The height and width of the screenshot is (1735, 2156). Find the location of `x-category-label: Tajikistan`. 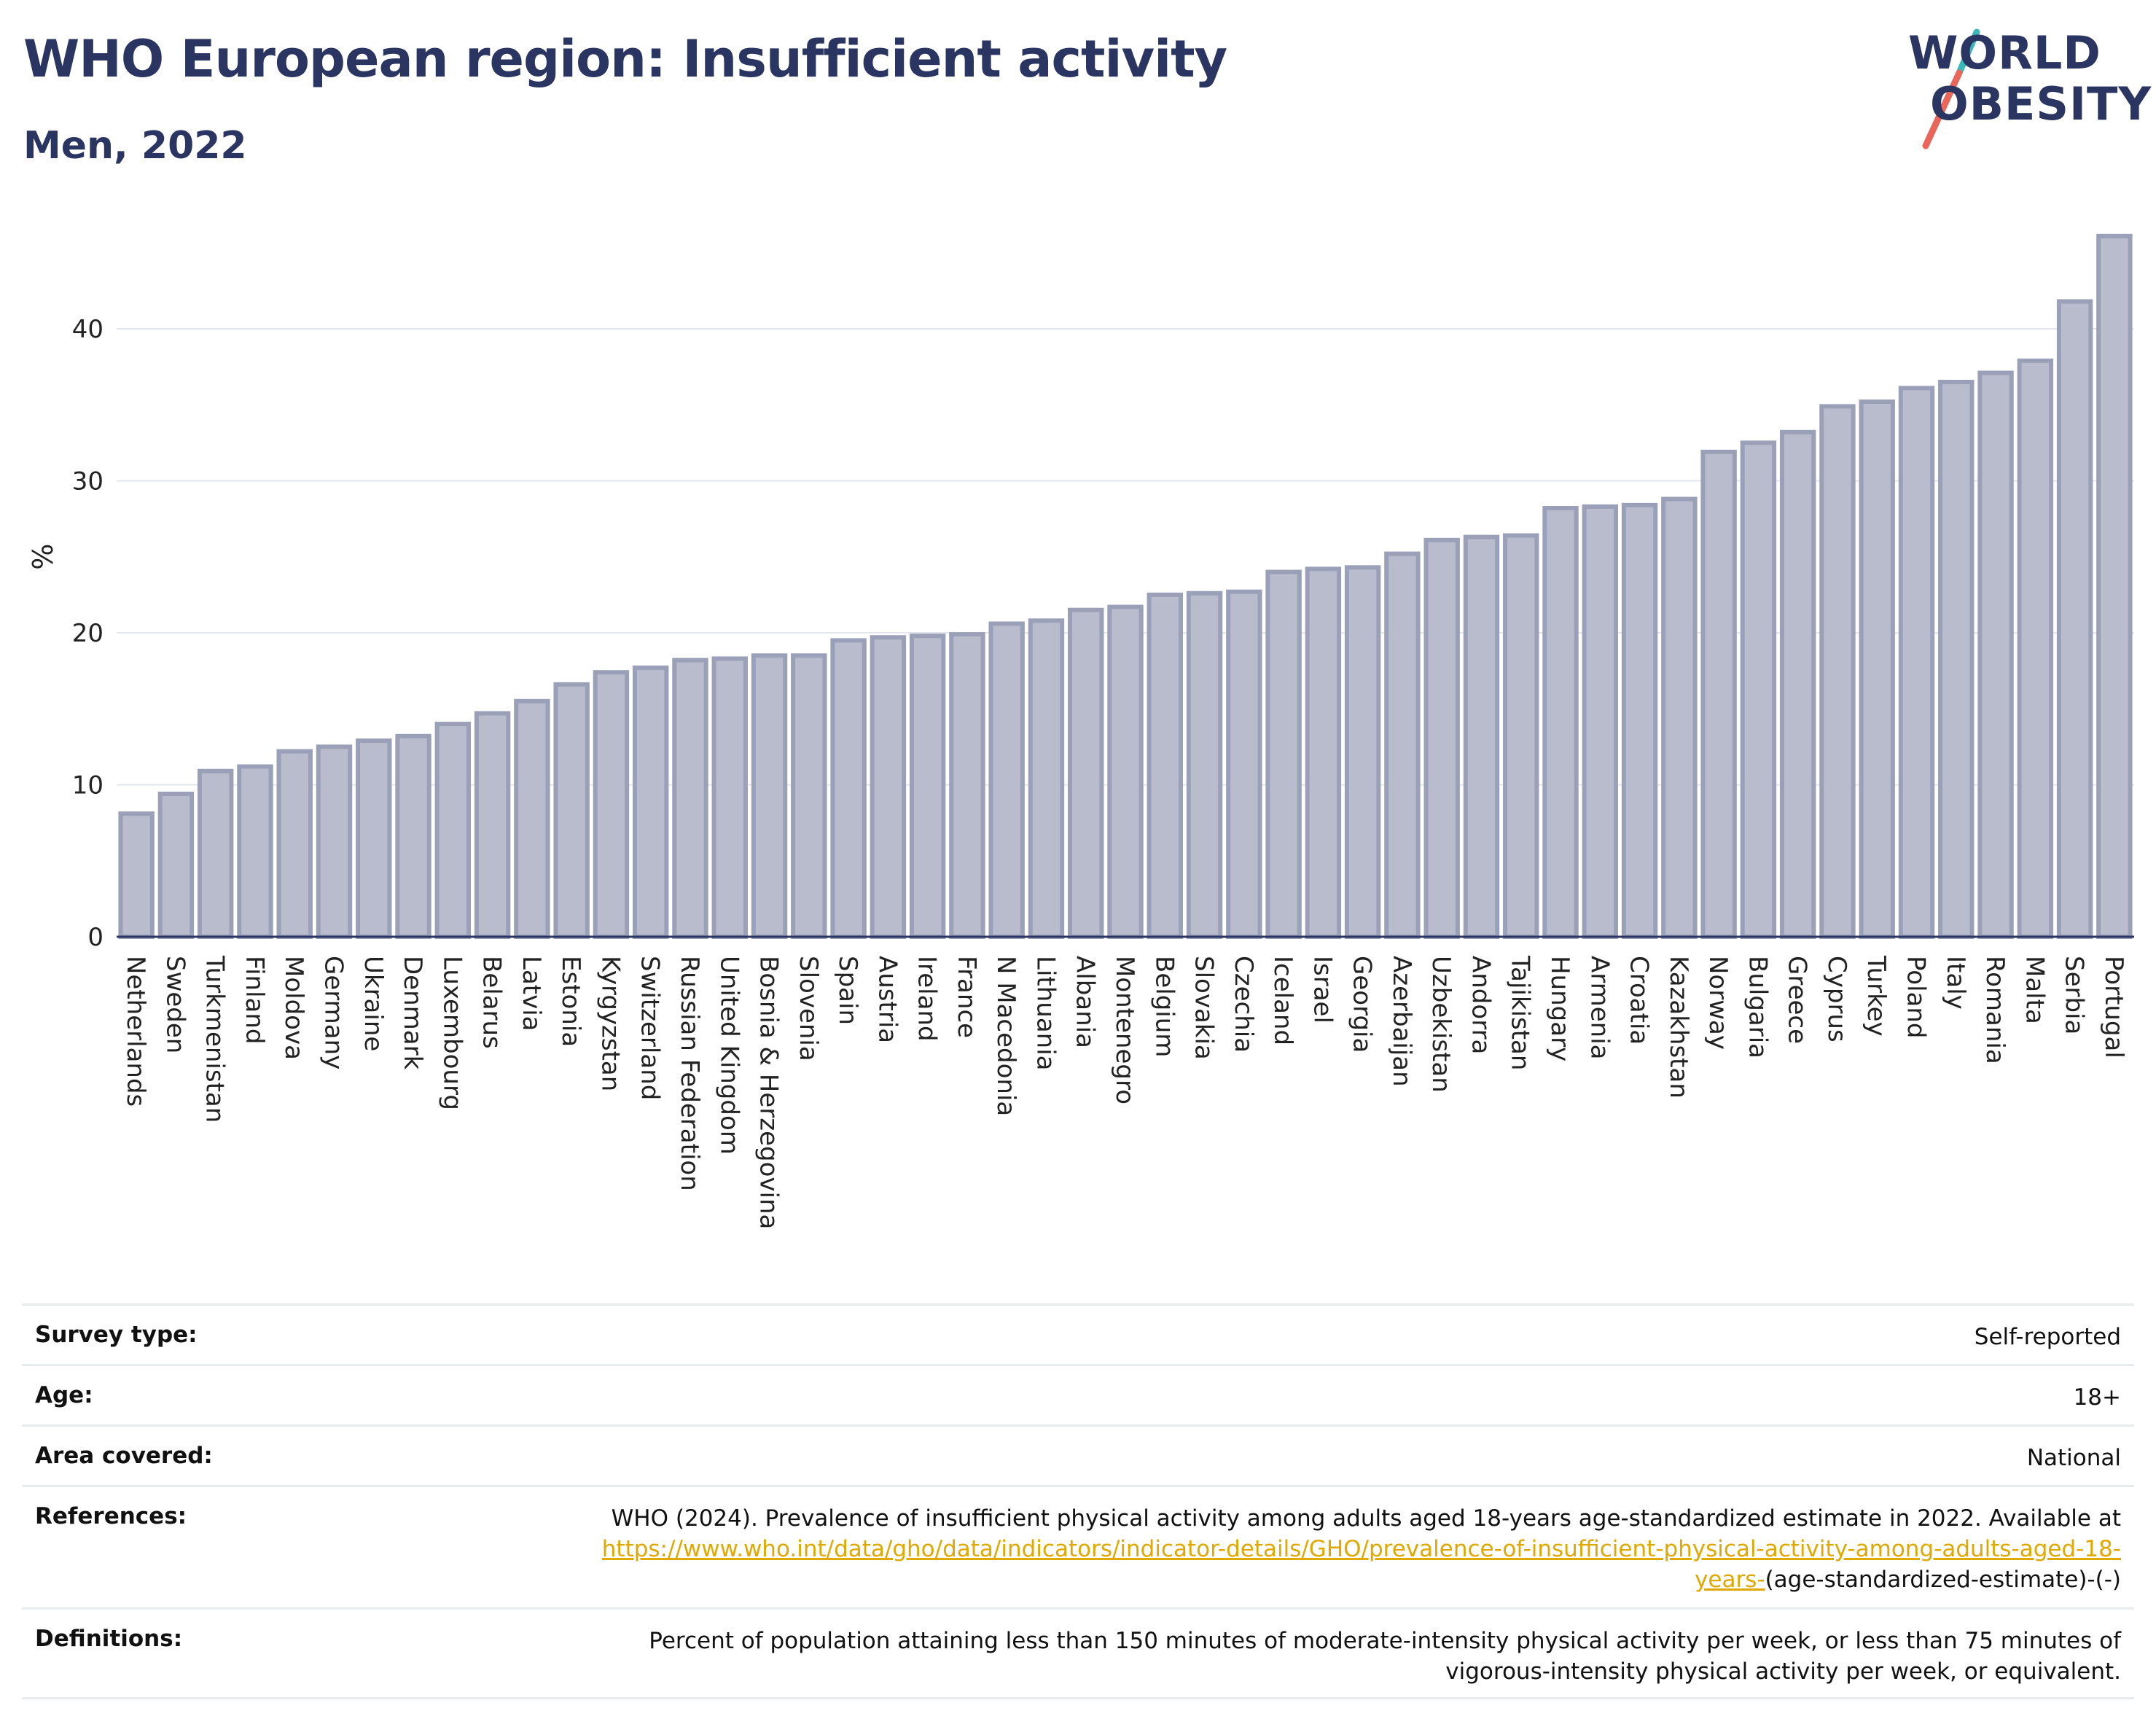

x-category-label: Tajikistan is located at coordinates (1520, 1013).